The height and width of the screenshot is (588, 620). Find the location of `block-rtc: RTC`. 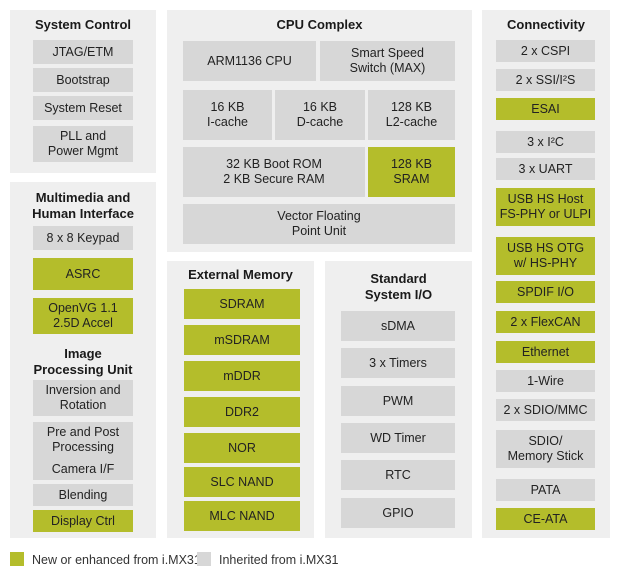

block-rtc: RTC is located at coordinates (398, 475).